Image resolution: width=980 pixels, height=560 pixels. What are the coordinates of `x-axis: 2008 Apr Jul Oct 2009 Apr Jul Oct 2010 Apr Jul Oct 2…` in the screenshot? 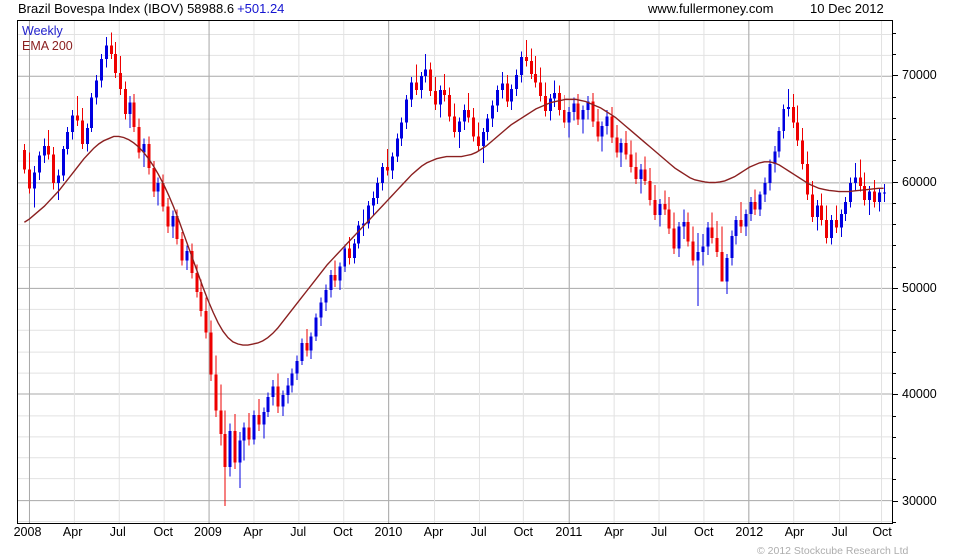 It's located at (453, 535).